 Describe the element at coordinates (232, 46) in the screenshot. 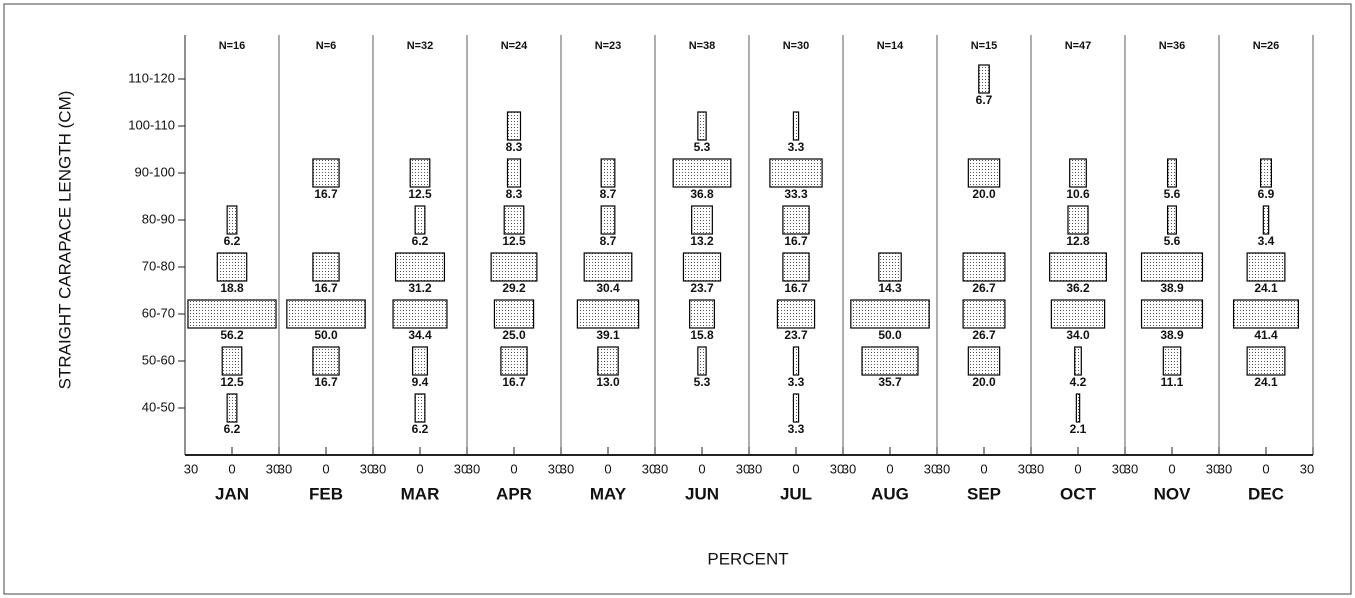

I see `n-label: N=16` at that location.